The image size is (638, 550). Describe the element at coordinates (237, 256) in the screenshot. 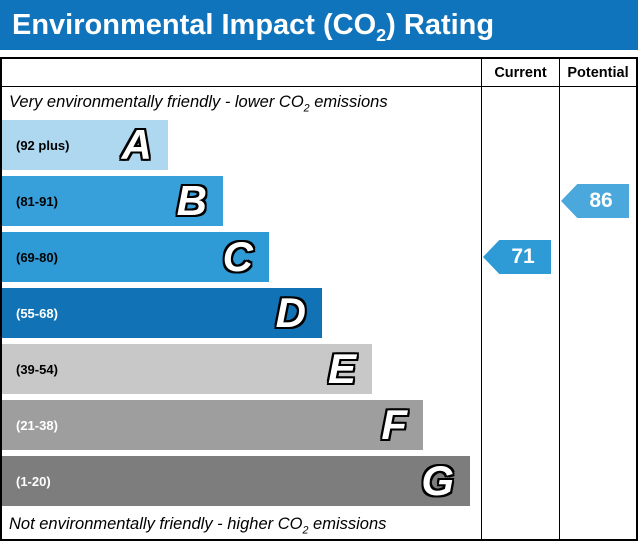

I see `band-letter: C` at that location.